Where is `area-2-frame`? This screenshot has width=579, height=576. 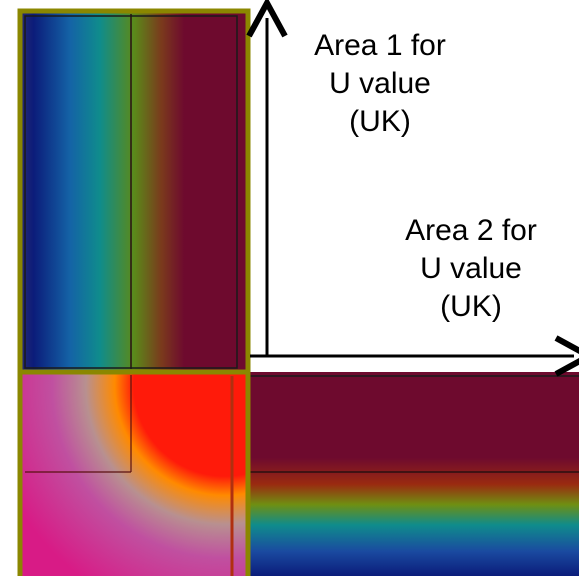 area-2-frame is located at coordinates (134, 472).